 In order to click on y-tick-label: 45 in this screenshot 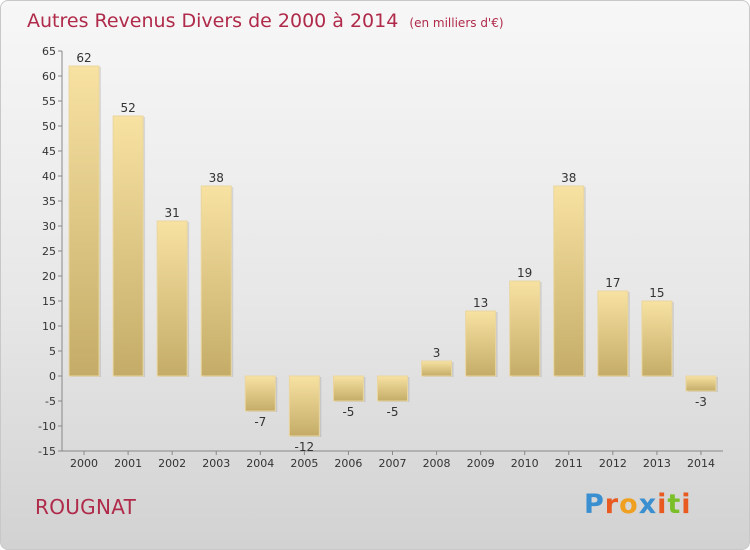, I will do `click(49, 151)`.